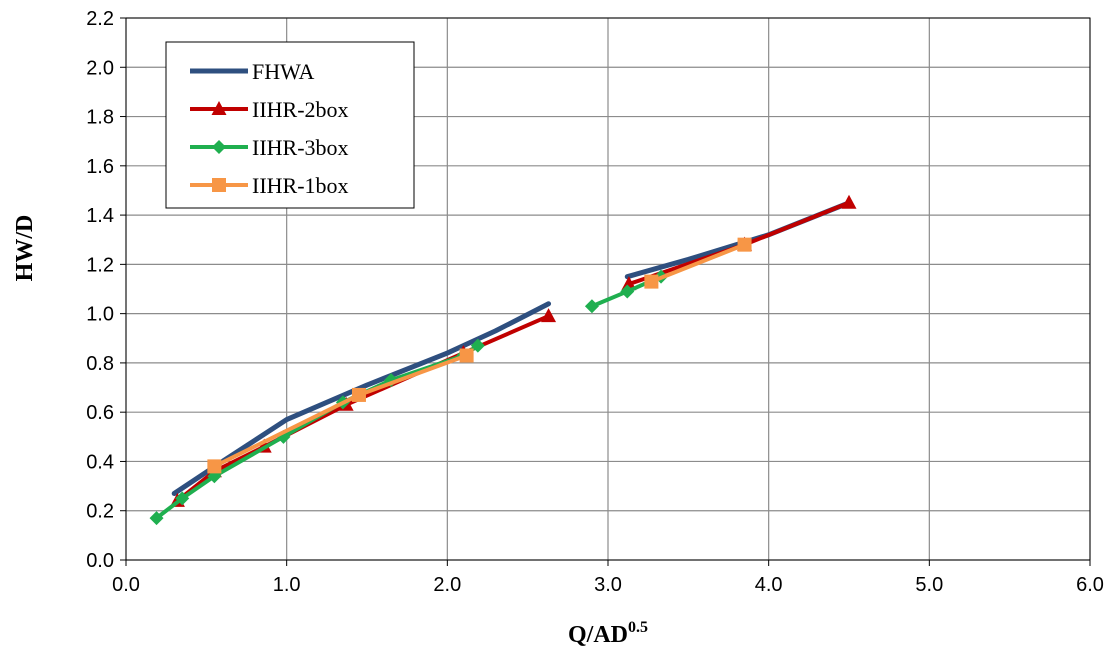 This screenshot has width=1114, height=658. Describe the element at coordinates (100, 462) in the screenshot. I see `y-tick-label: 0.4` at that location.